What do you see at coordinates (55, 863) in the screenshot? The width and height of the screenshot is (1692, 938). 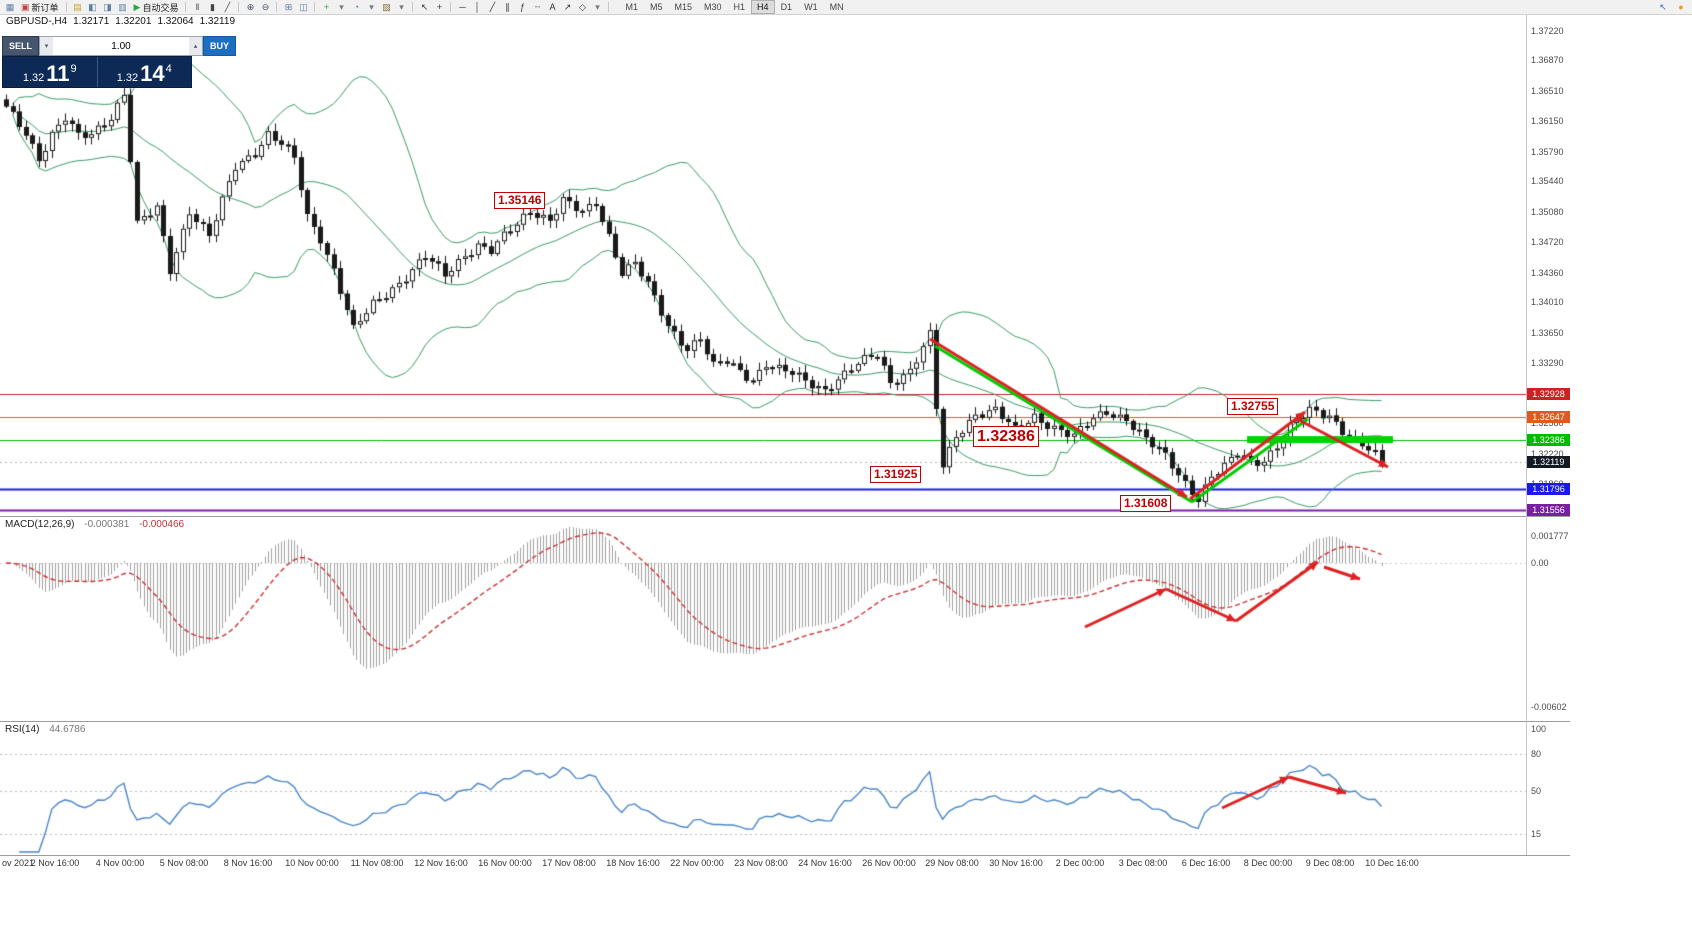 I see `time-axis-label: 2 Nov 16:00` at bounding box center [55, 863].